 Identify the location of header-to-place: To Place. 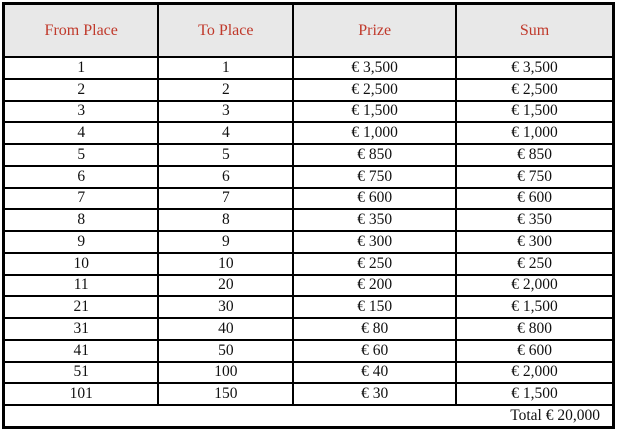
(226, 30).